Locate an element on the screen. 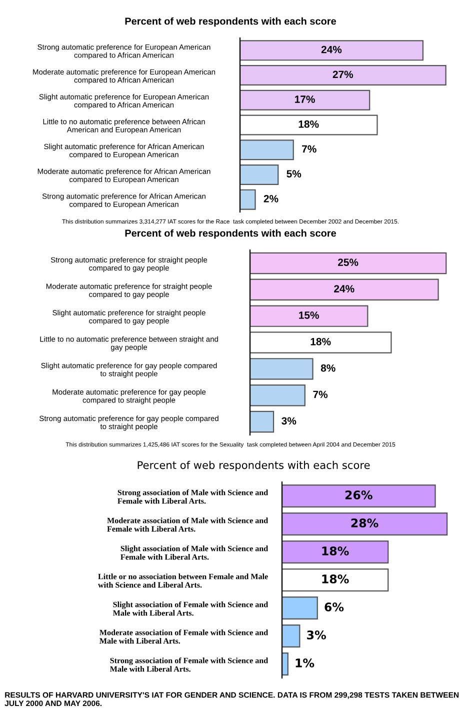  y-tick-label: Slight association of Male with Science and Female with Liberal Arts. is located at coordinates (194, 552).